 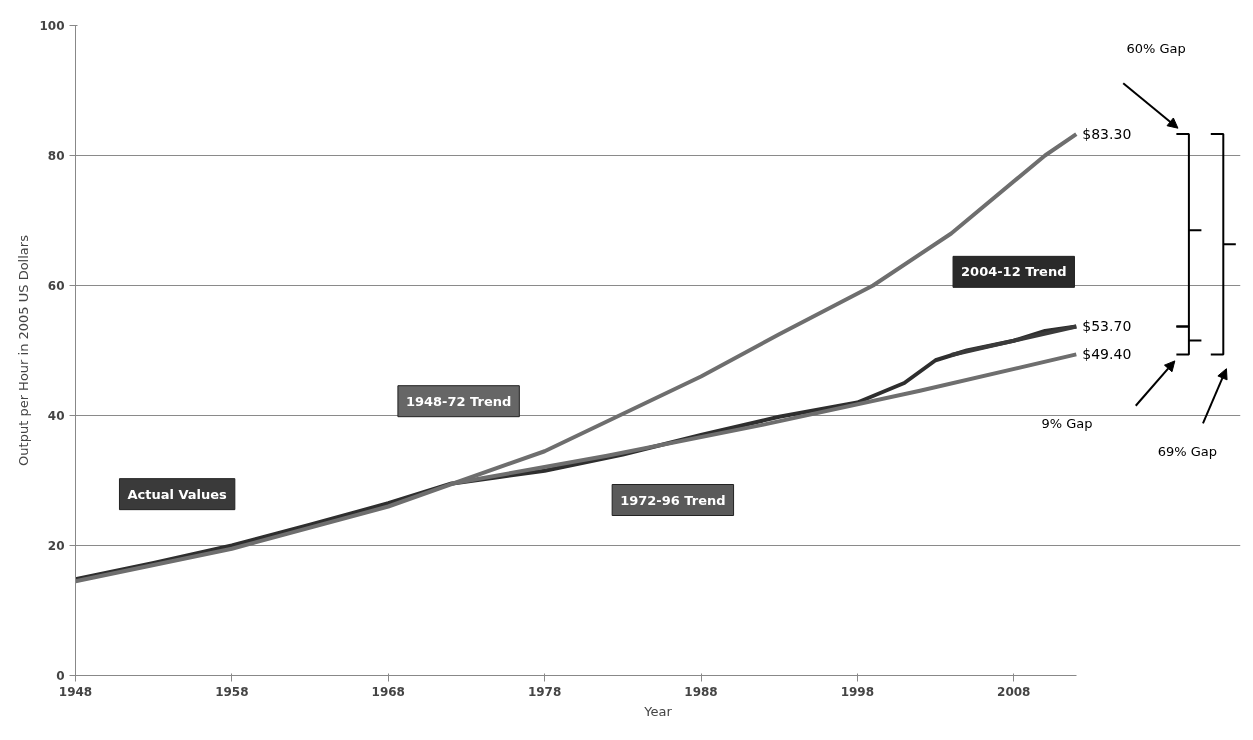 What do you see at coordinates (60, 676) in the screenshot?
I see `y-tick-label: 0` at bounding box center [60, 676].